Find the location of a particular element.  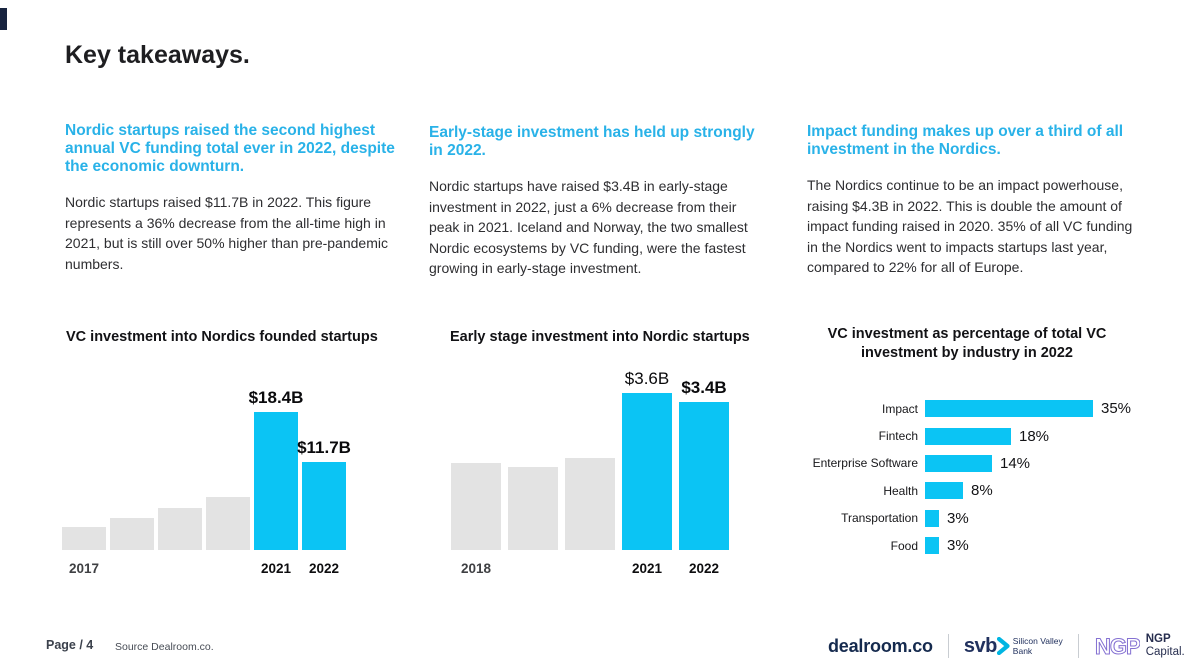

bar-value-label: $3.4B is located at coordinates (704, 387).